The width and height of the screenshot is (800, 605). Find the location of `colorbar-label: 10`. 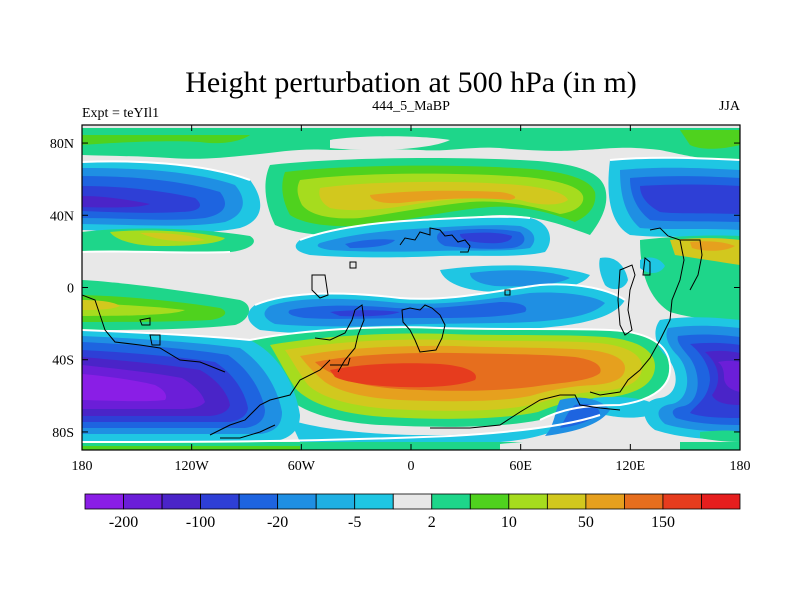

colorbar-label: 10 is located at coordinates (509, 522).